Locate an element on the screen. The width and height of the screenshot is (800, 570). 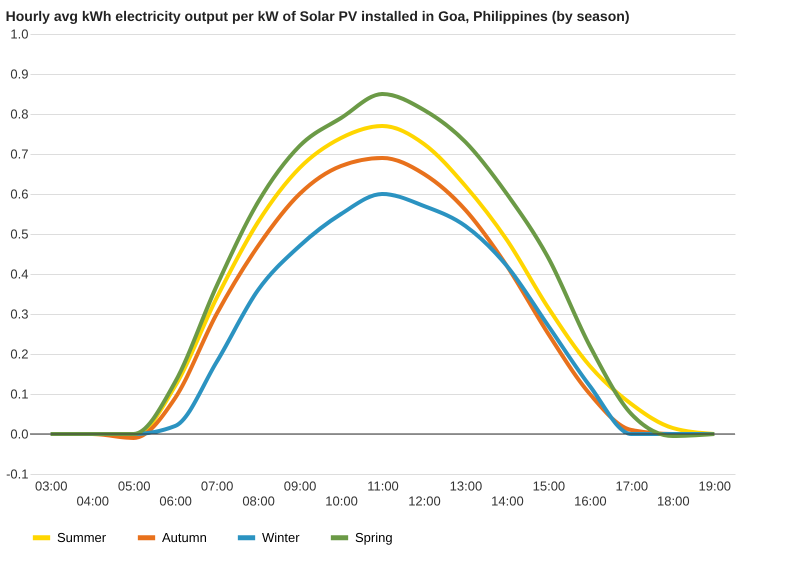
x-tick-label: 07:00 is located at coordinates (217, 486).